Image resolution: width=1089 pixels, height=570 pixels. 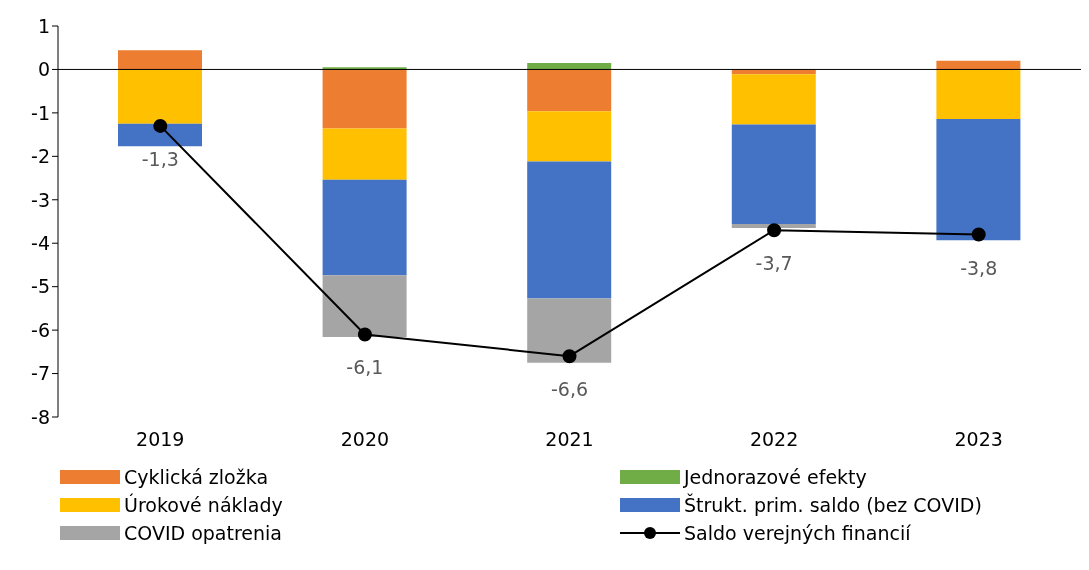 What do you see at coordinates (160, 158) in the screenshot?
I see `data-label: -1,3` at bounding box center [160, 158].